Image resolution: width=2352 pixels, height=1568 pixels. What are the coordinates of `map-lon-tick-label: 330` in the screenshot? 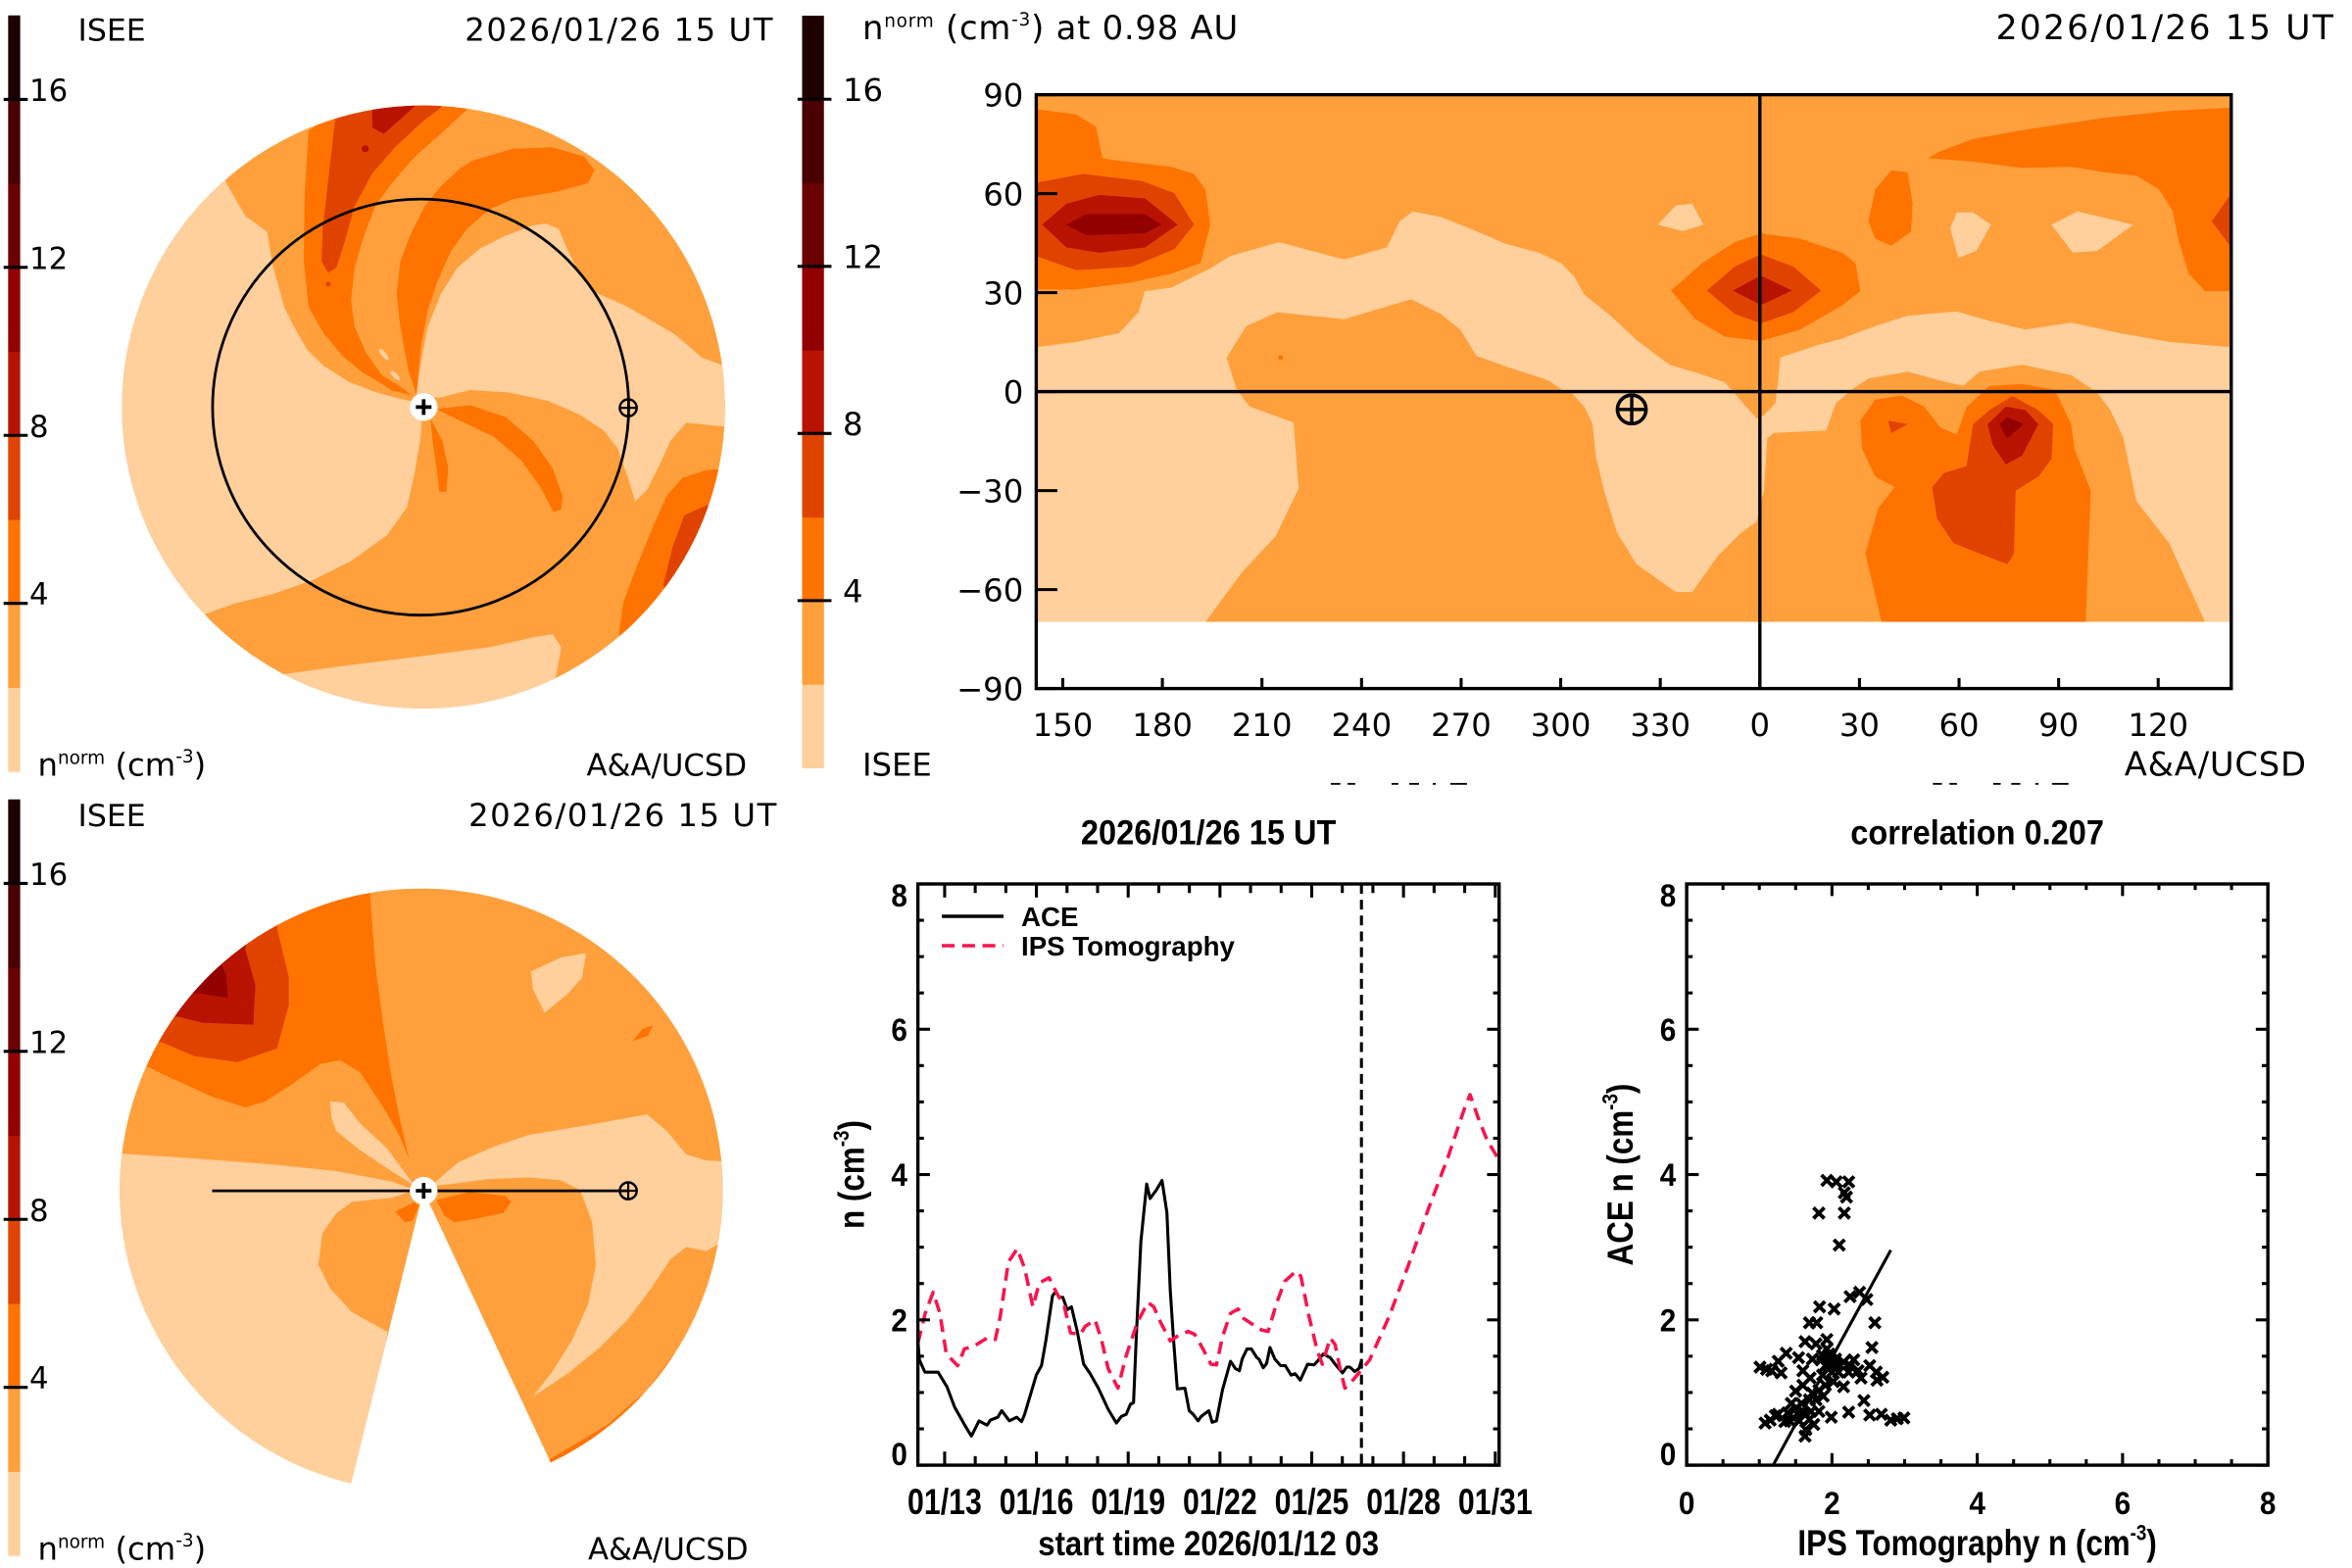 It's located at (1660, 725).